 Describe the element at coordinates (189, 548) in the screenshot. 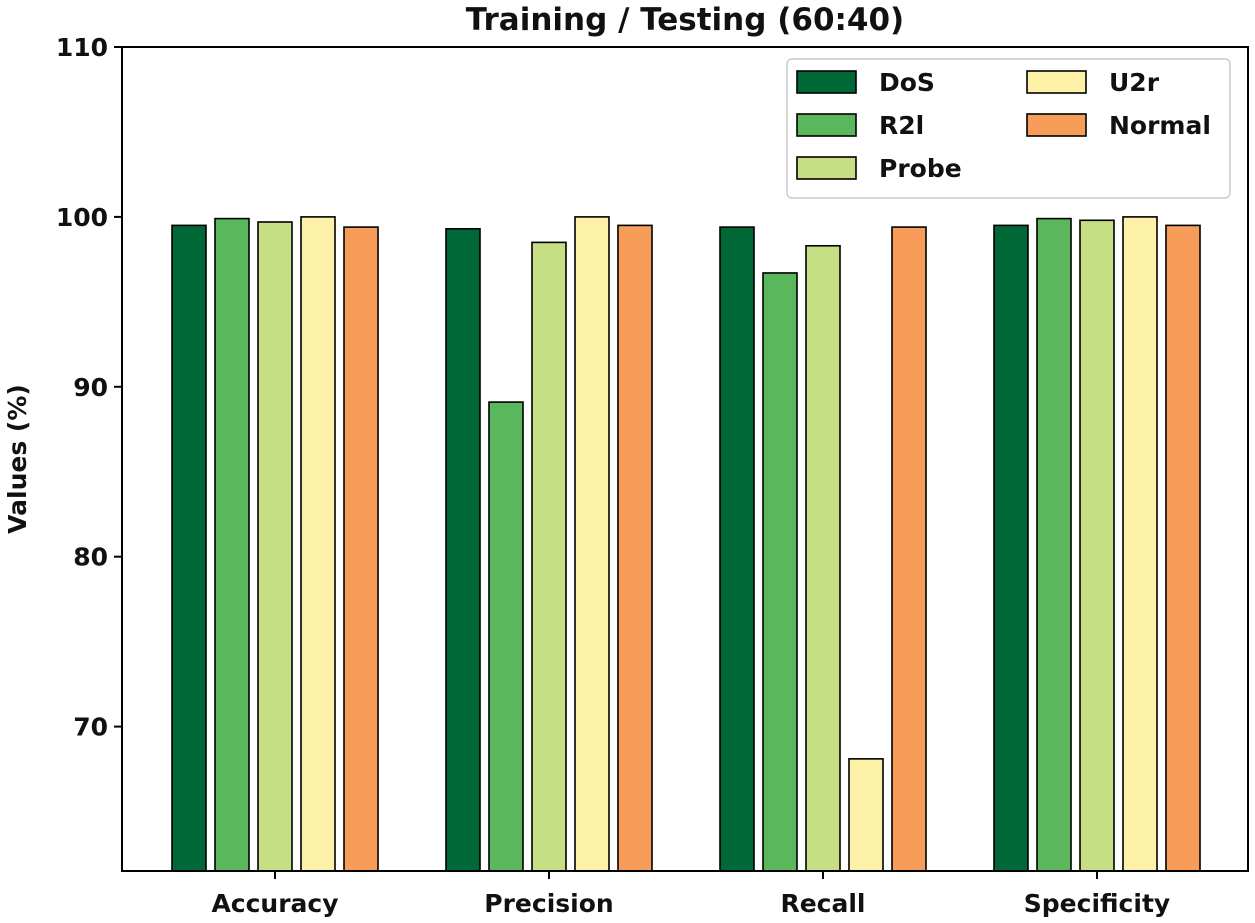

I see `bar-dos-accuracy` at that location.